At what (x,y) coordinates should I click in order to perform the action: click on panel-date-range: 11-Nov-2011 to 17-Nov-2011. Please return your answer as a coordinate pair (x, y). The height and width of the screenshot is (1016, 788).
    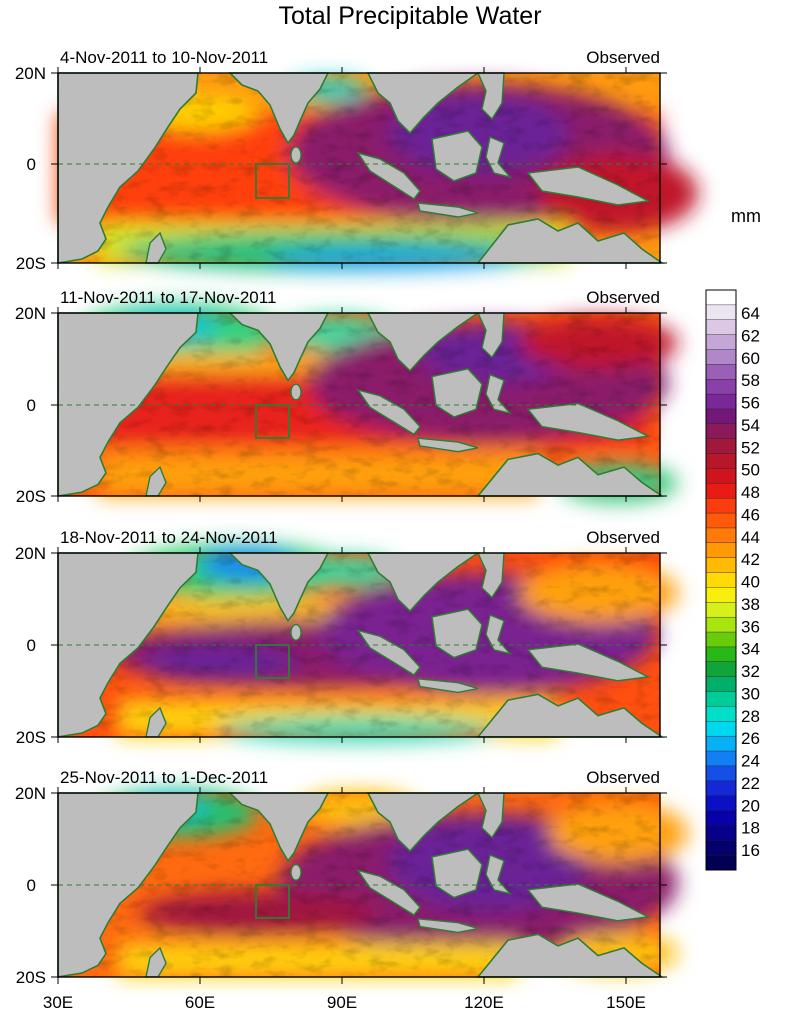
    Looking at the image, I should click on (168, 297).